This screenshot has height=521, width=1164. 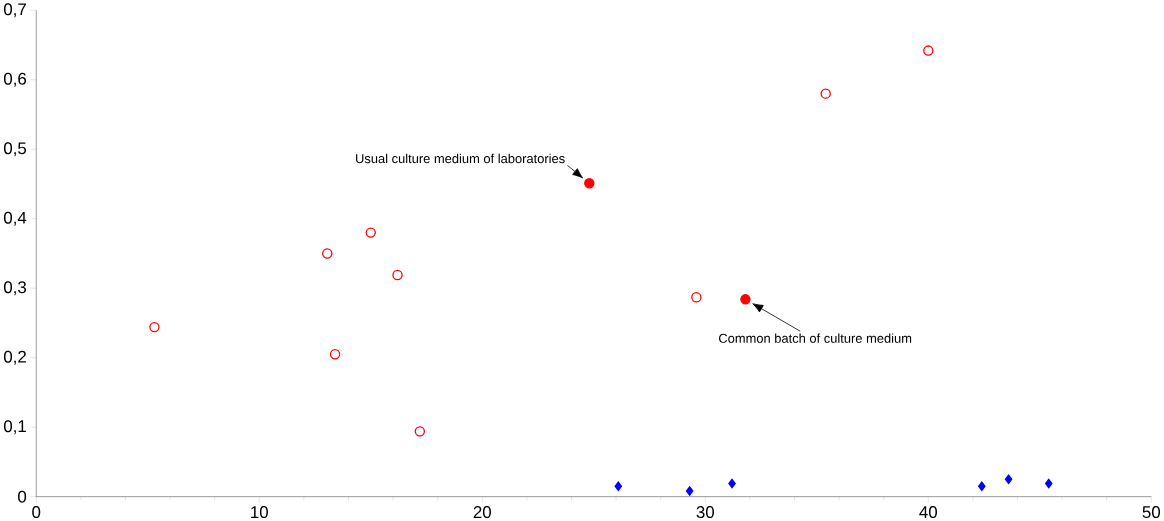 What do you see at coordinates (22, 496) in the screenshot?
I see `y-tick-label: 0` at bounding box center [22, 496].